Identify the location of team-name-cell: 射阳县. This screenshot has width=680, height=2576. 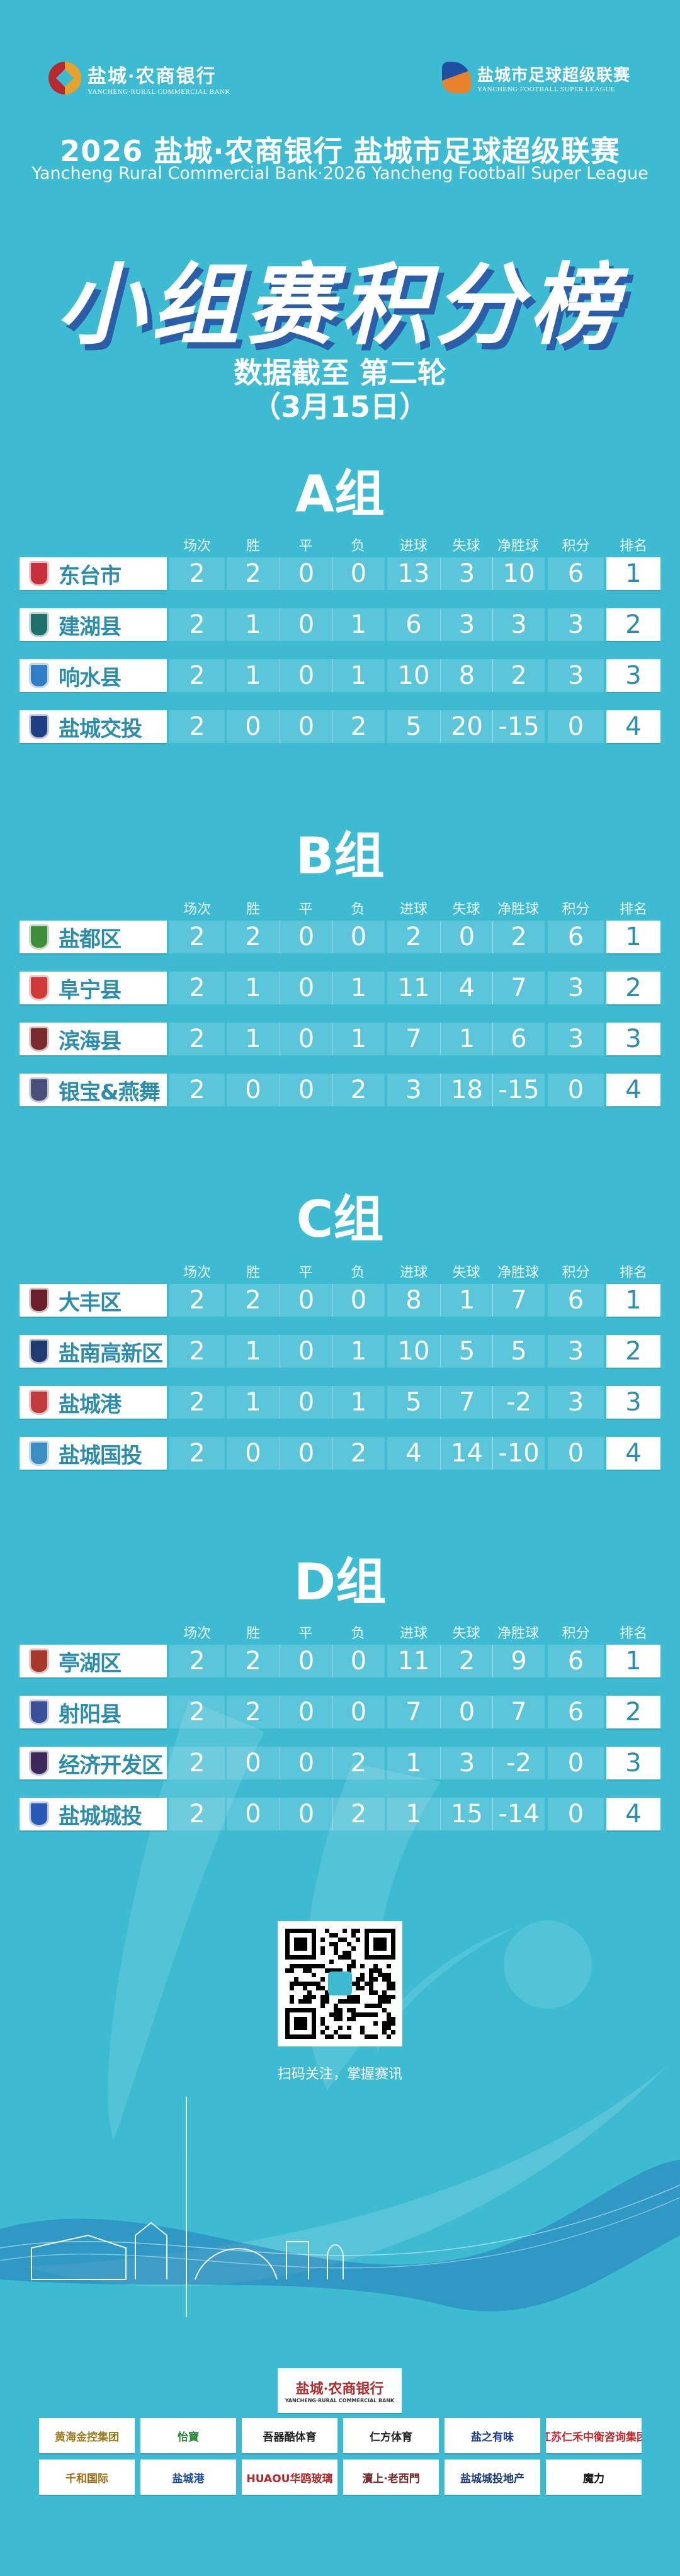
(93, 1712).